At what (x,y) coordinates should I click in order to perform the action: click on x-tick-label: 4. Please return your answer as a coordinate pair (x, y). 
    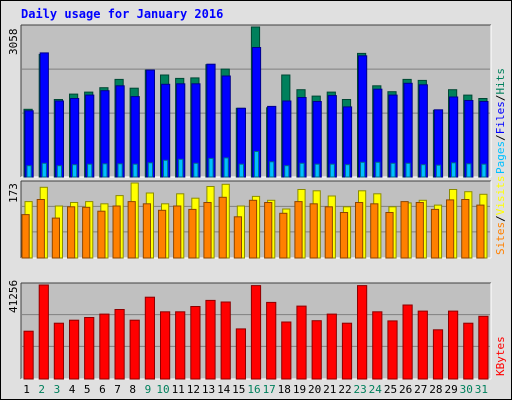
    Looking at the image, I should click on (72, 389).